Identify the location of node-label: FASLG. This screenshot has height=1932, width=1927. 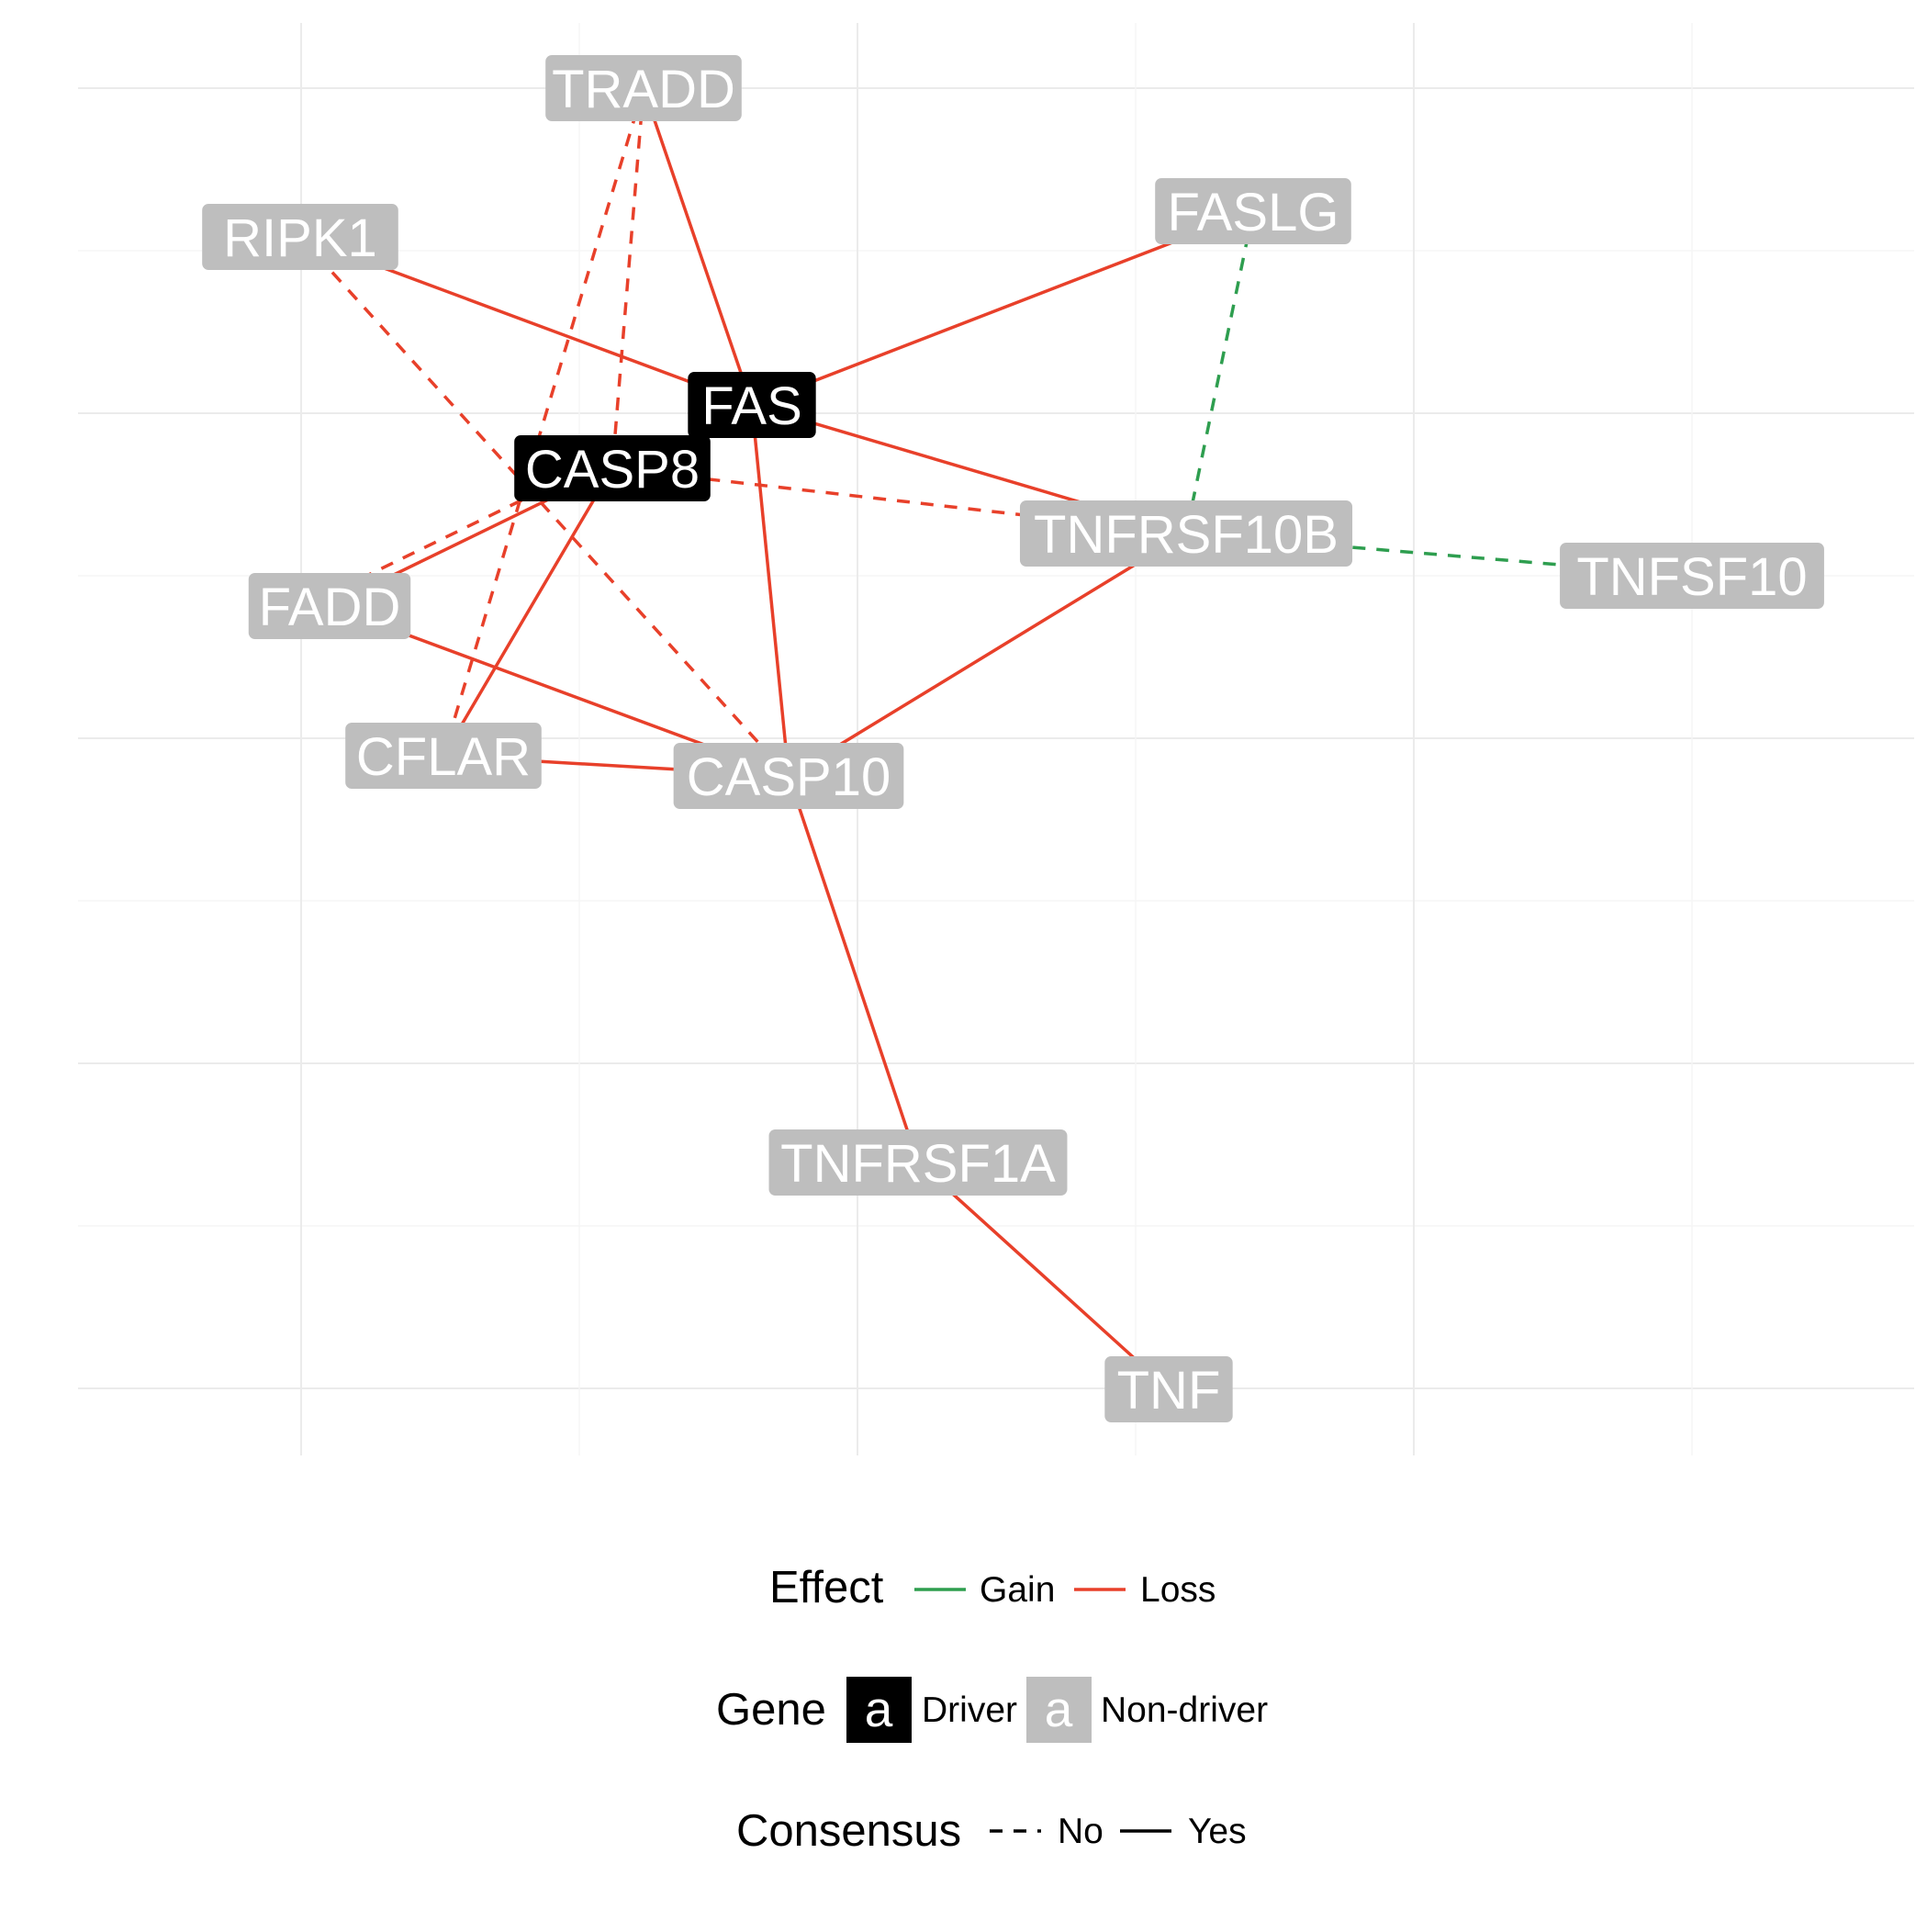
(1254, 212).